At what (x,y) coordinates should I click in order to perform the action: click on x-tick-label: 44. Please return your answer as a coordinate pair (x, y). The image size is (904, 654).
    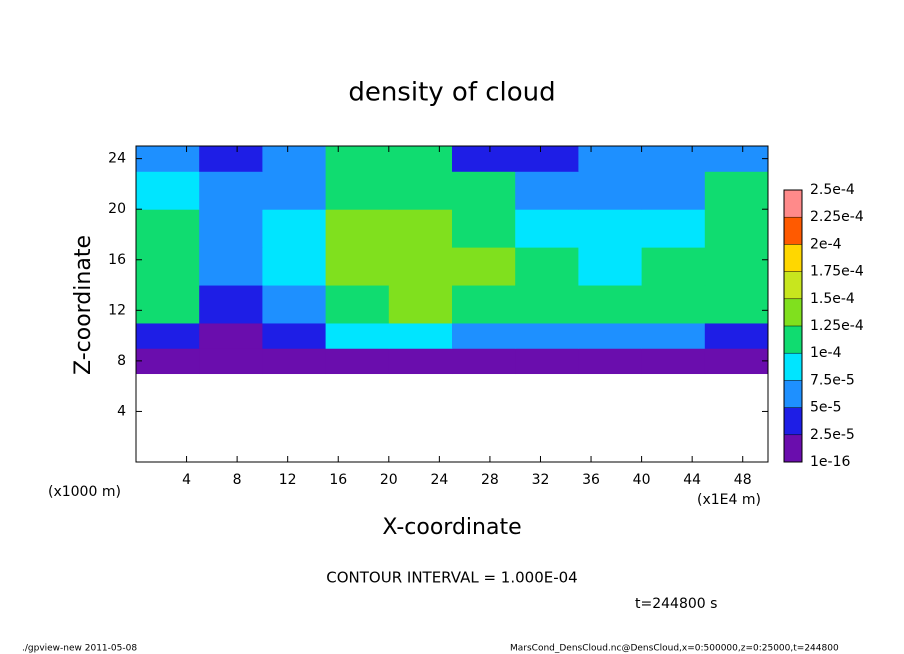
    Looking at the image, I should click on (692, 480).